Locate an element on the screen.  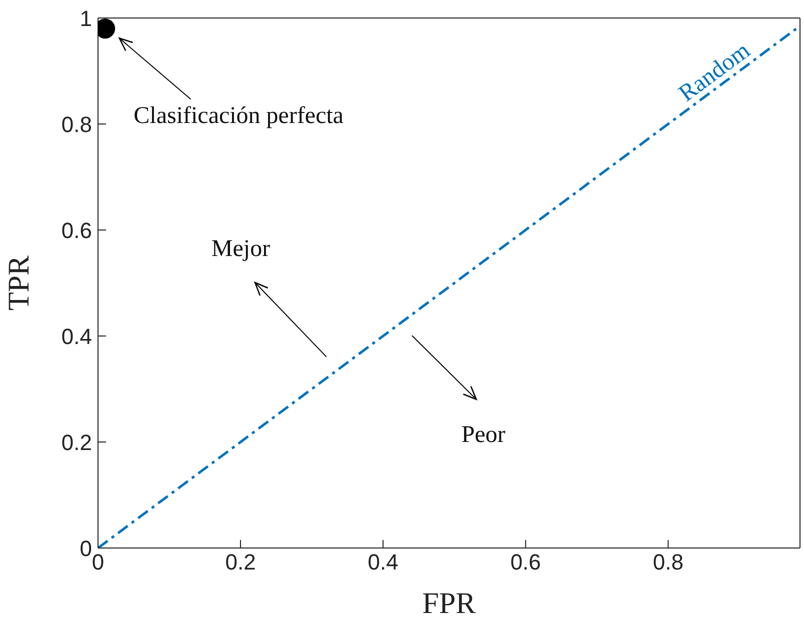
y-tick-label: 0.4 is located at coordinates (76, 336).